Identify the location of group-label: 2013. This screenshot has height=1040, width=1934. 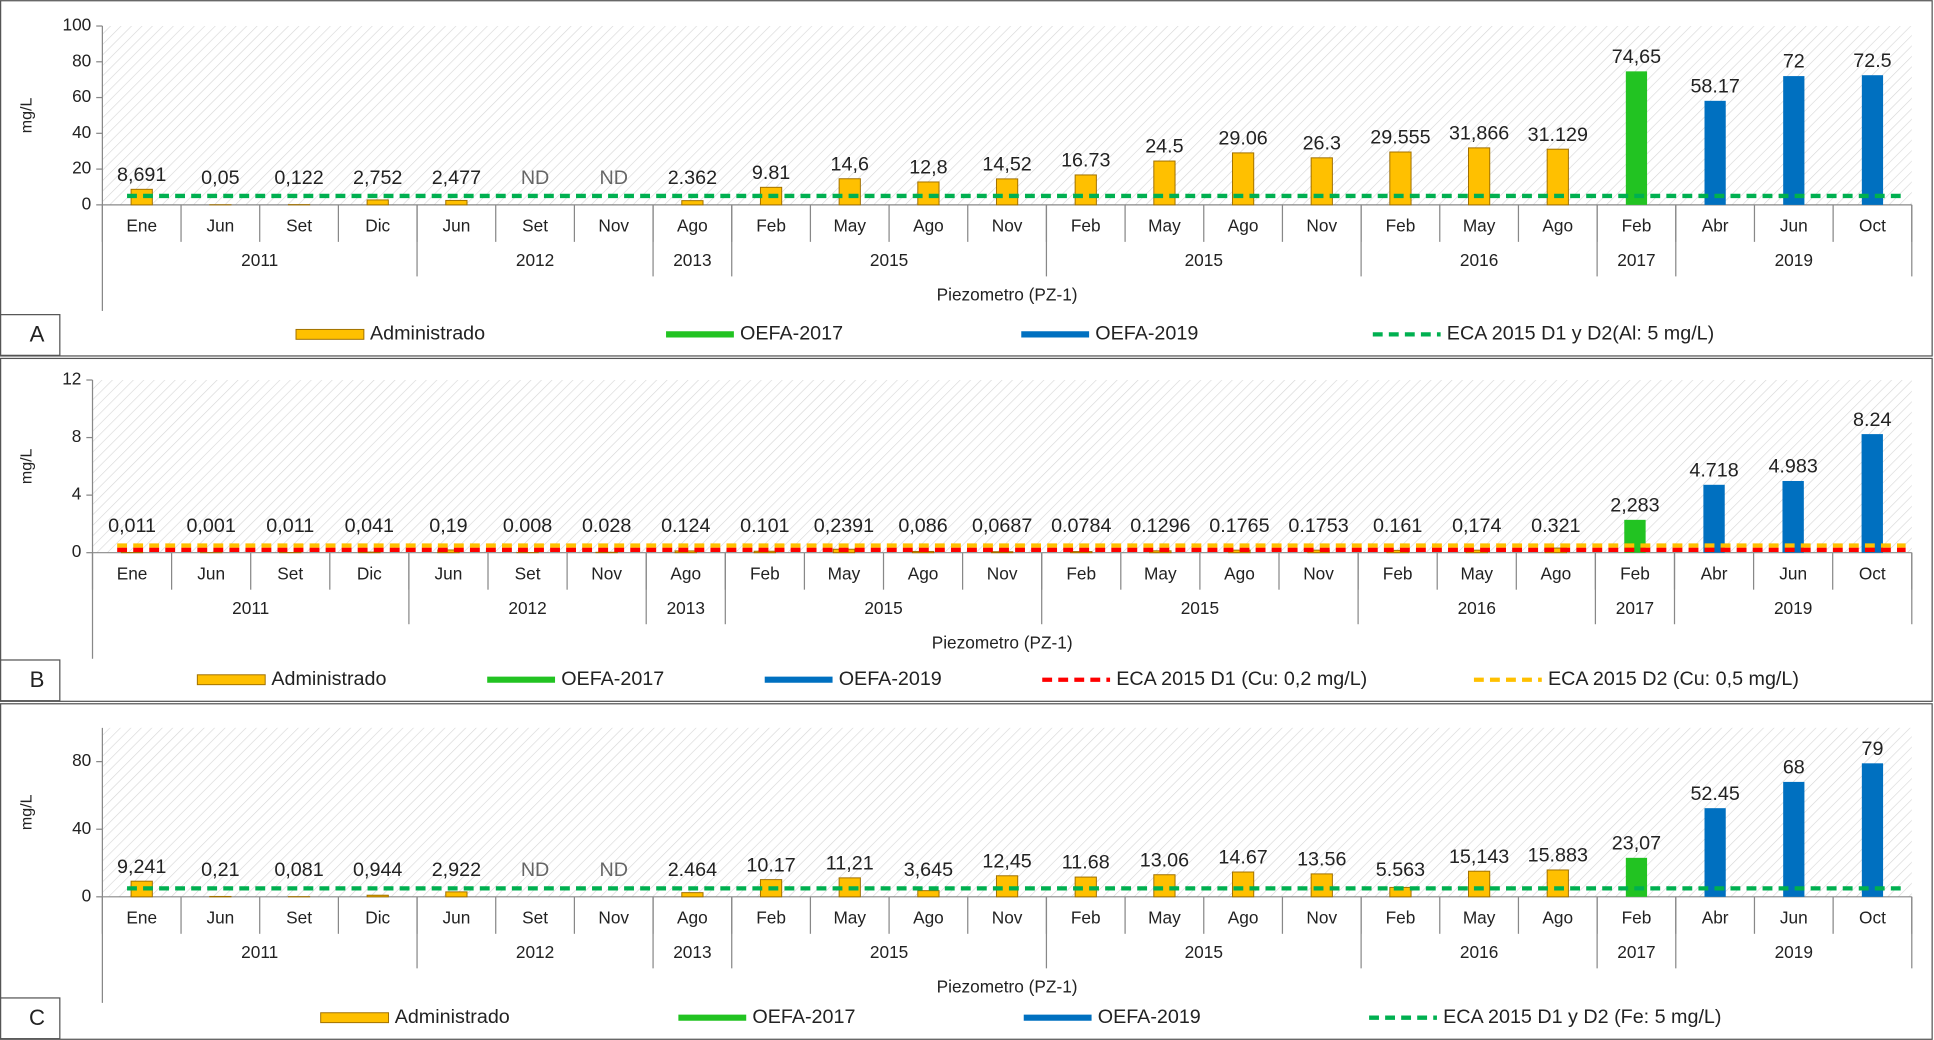
(686, 608).